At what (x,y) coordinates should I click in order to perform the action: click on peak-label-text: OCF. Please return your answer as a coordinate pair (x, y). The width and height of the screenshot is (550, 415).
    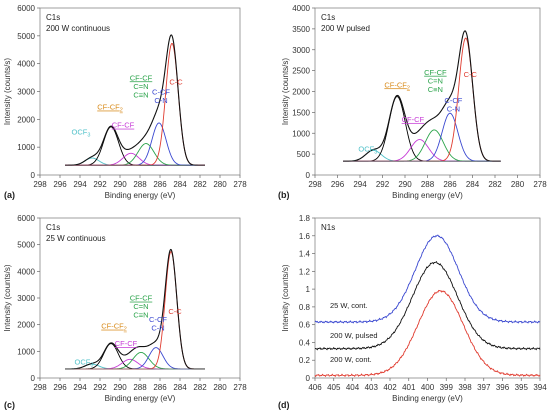
    Looking at the image, I should click on (83, 362).